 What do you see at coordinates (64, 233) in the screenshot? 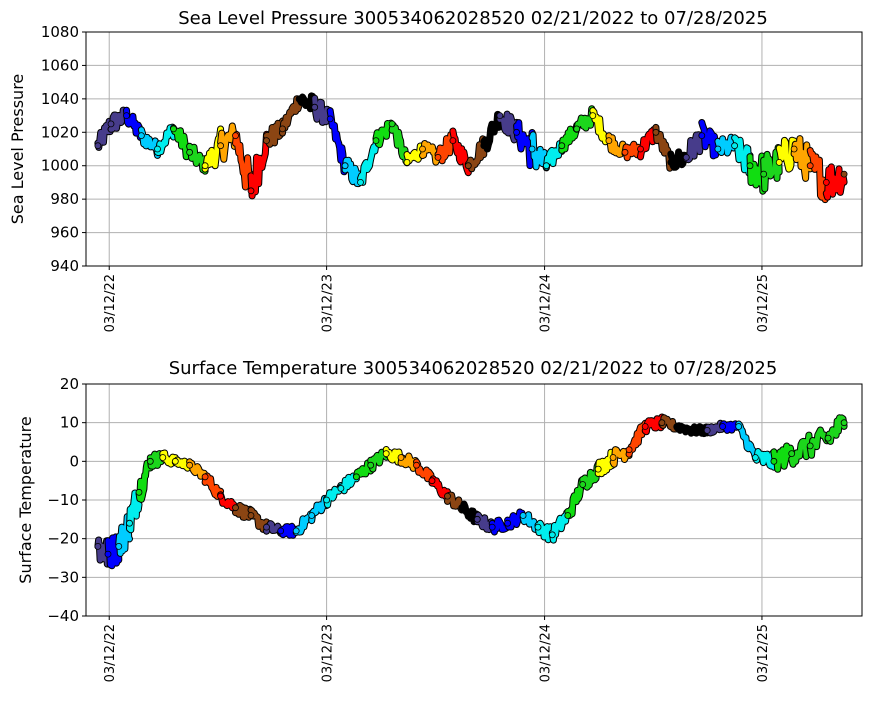
I see `y-tick-label: 960` at bounding box center [64, 233].